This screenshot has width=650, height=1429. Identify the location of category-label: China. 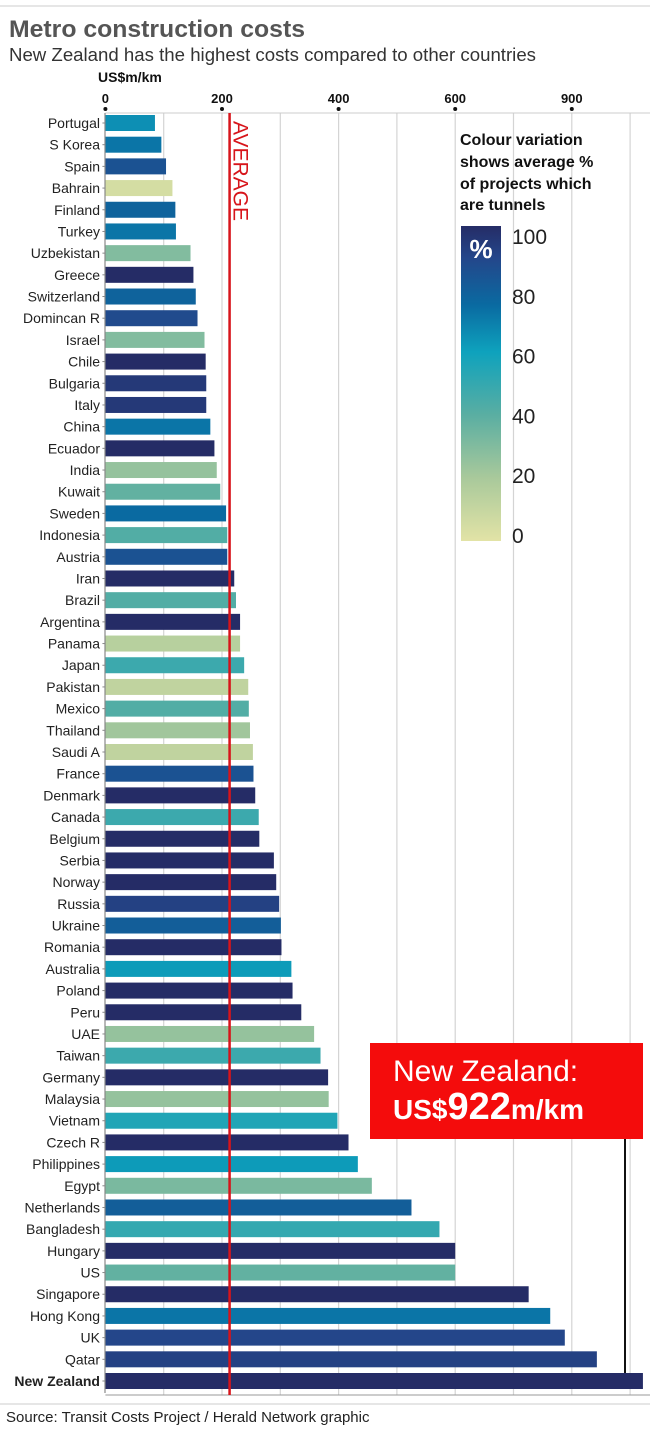
(81, 427).